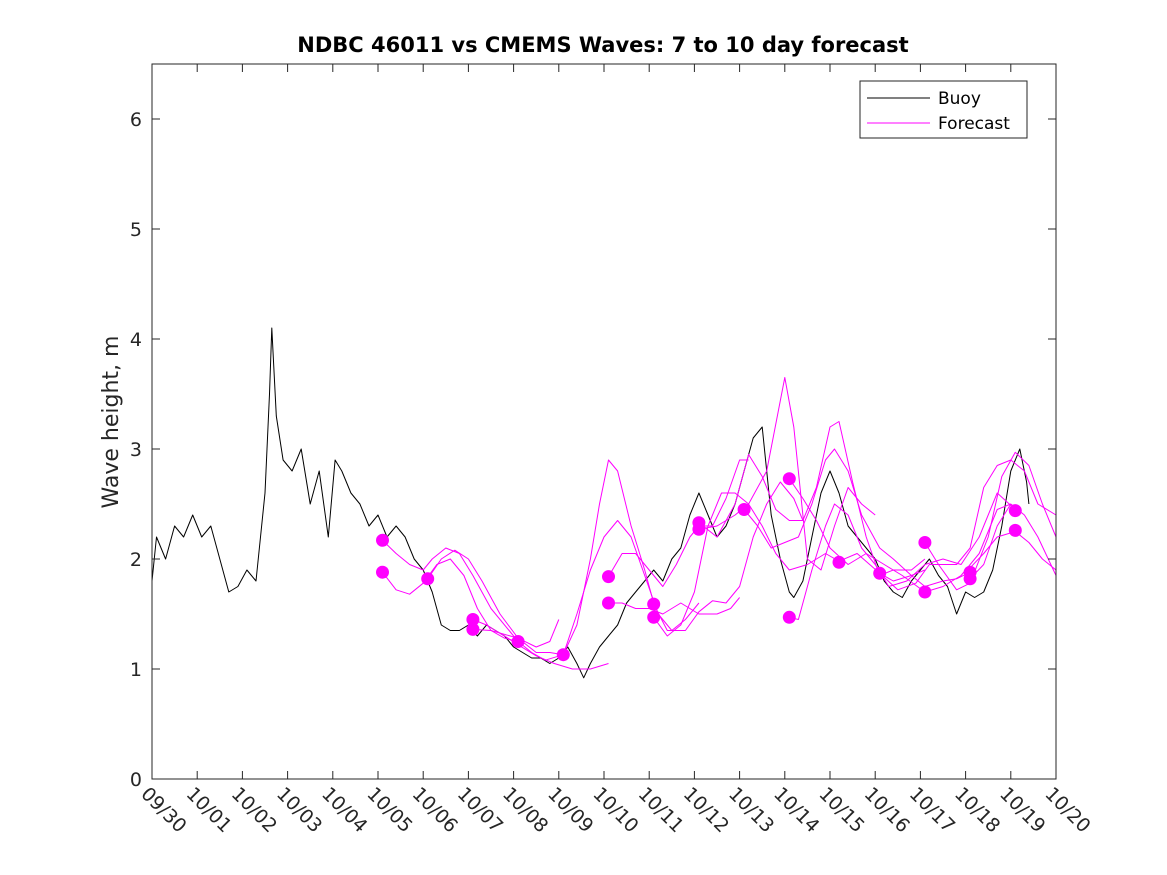 This screenshot has height=875, width=1167. What do you see at coordinates (136, 670) in the screenshot?
I see `y-tick-label-1: 1` at bounding box center [136, 670].